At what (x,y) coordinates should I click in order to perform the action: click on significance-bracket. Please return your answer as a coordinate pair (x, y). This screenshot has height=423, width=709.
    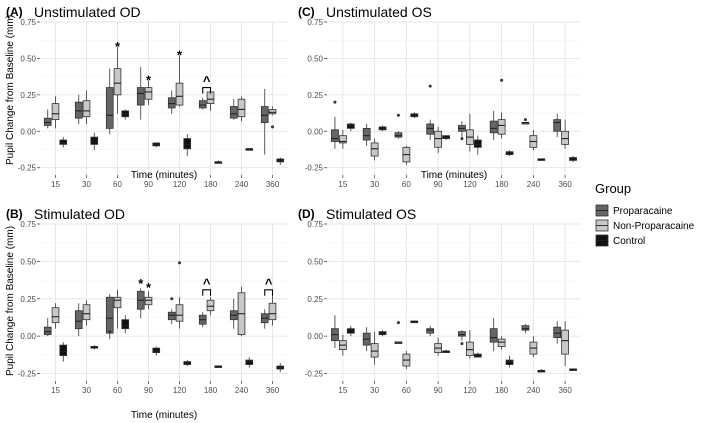
    Looking at the image, I should click on (207, 90).